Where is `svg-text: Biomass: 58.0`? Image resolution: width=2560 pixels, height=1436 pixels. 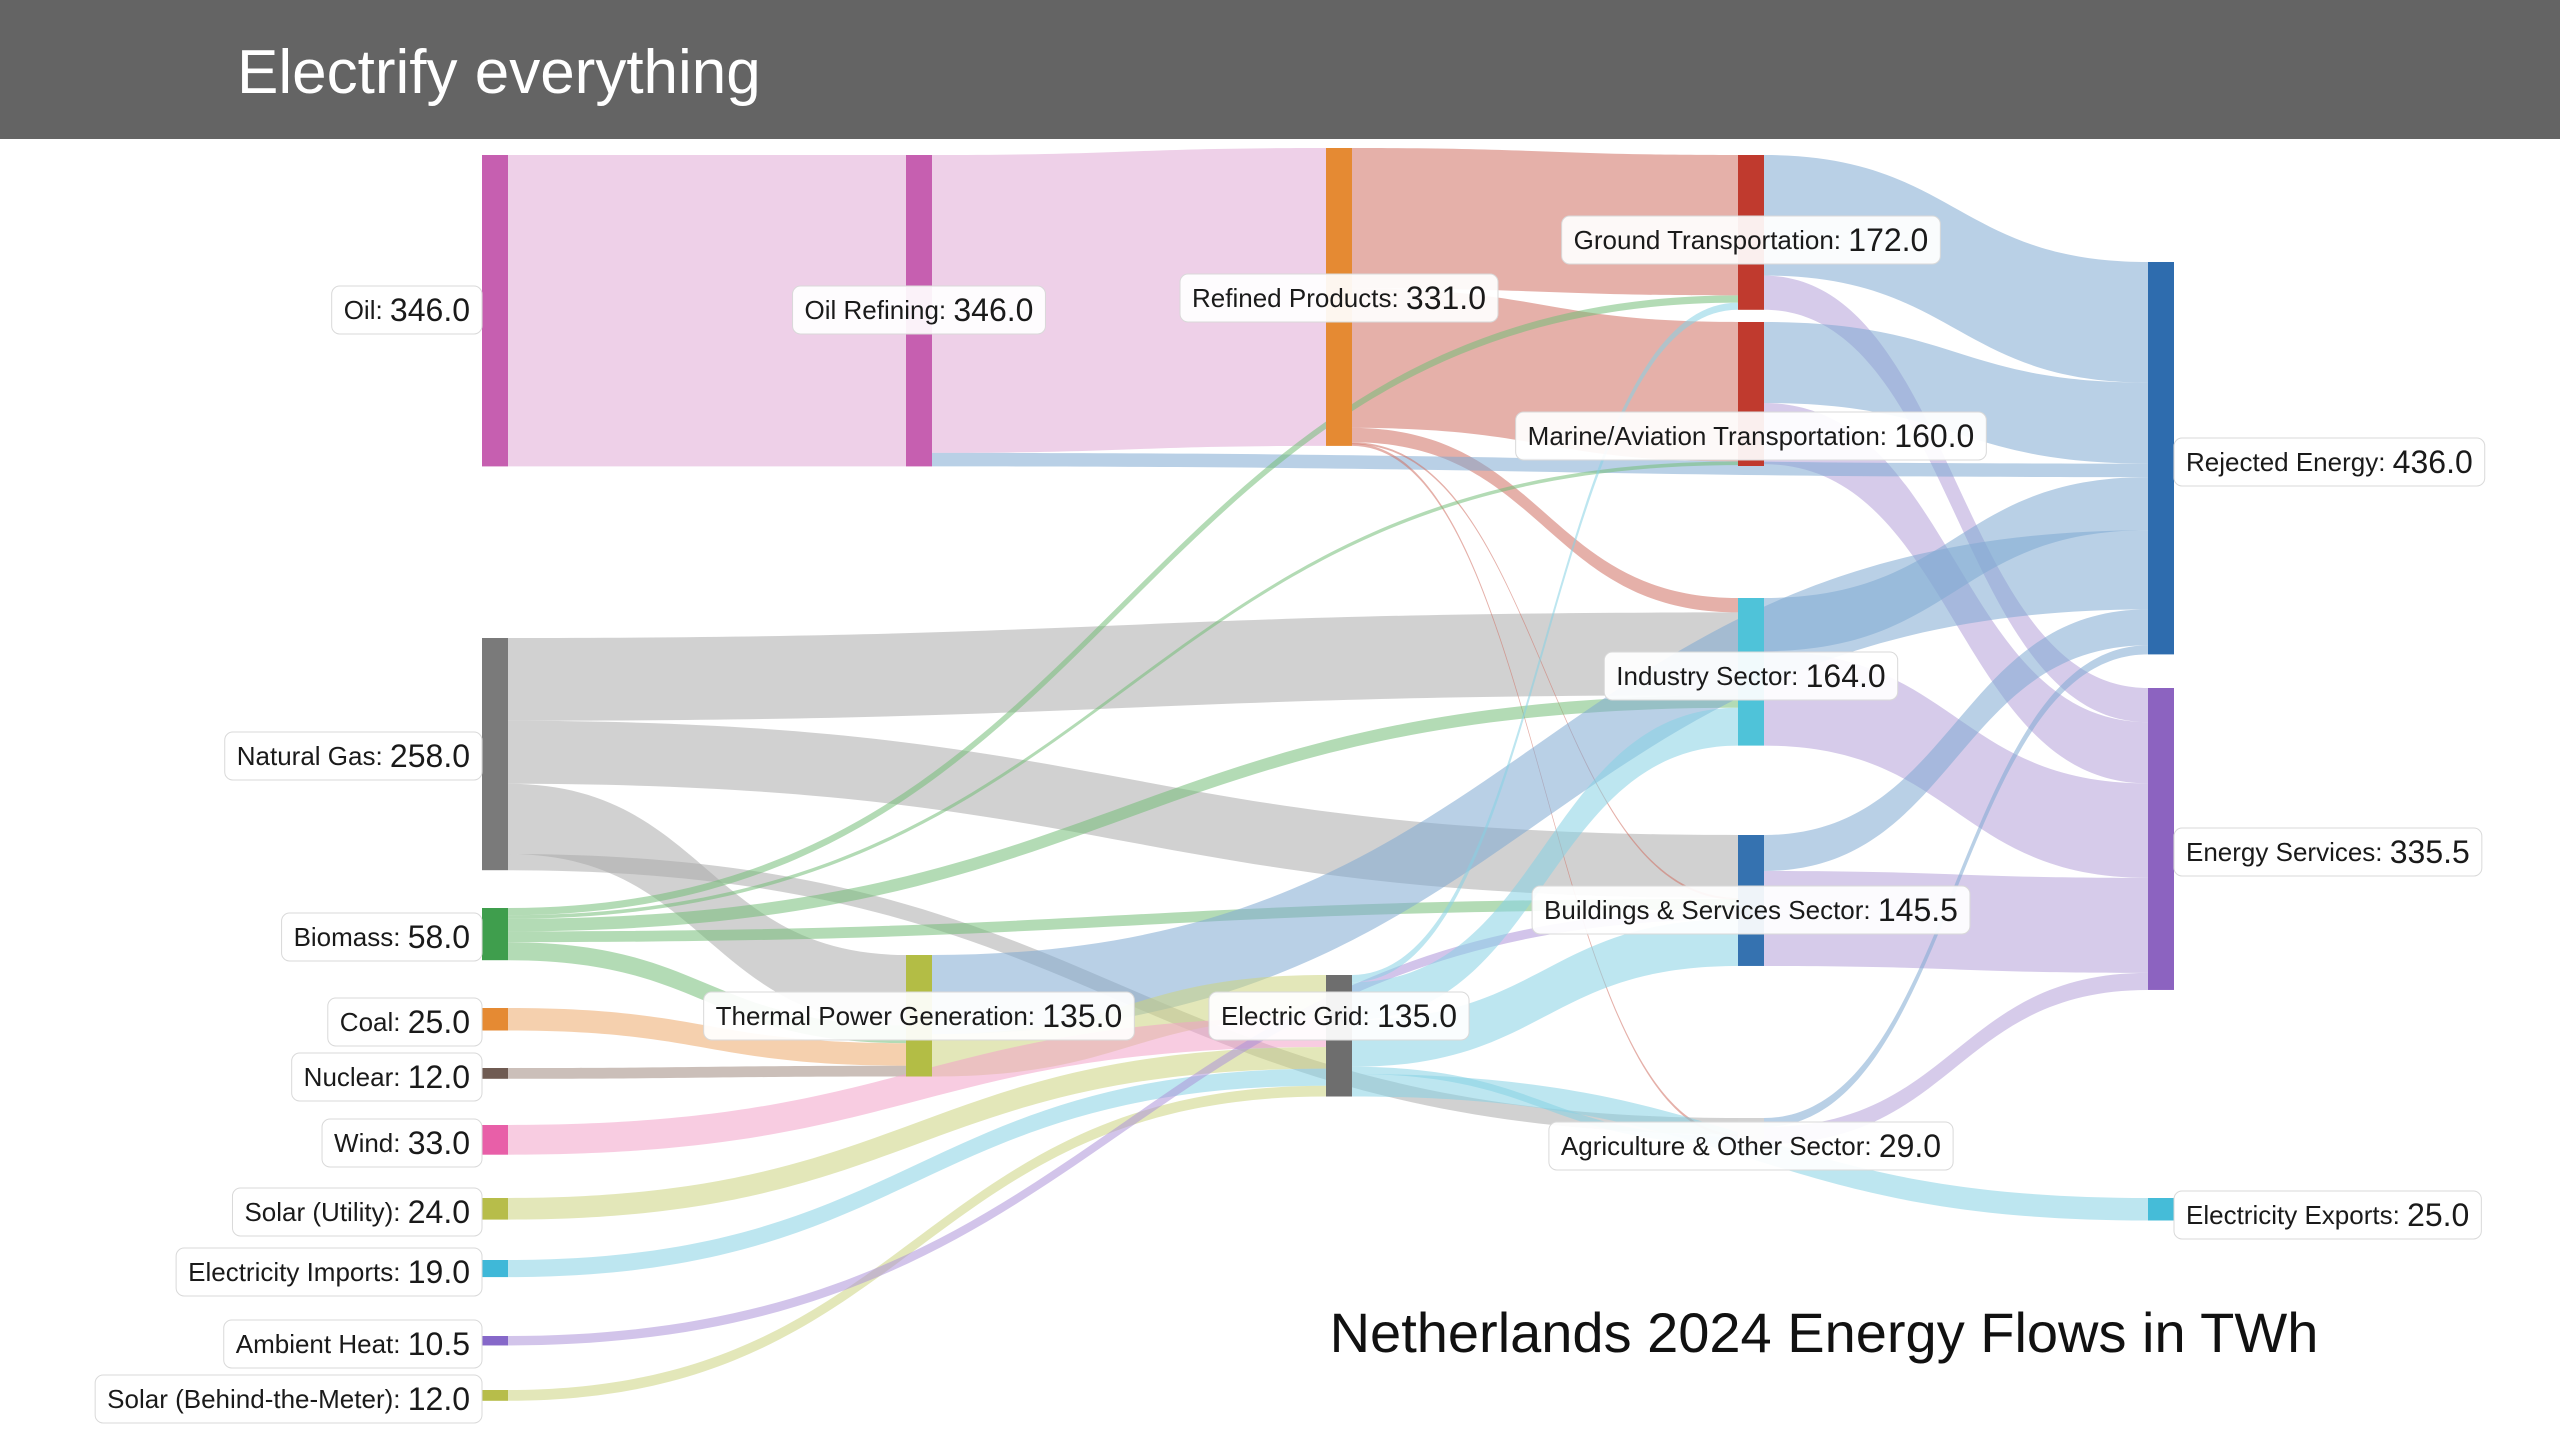 svg-text: Biomass: 58.0 is located at coordinates (382, 937).